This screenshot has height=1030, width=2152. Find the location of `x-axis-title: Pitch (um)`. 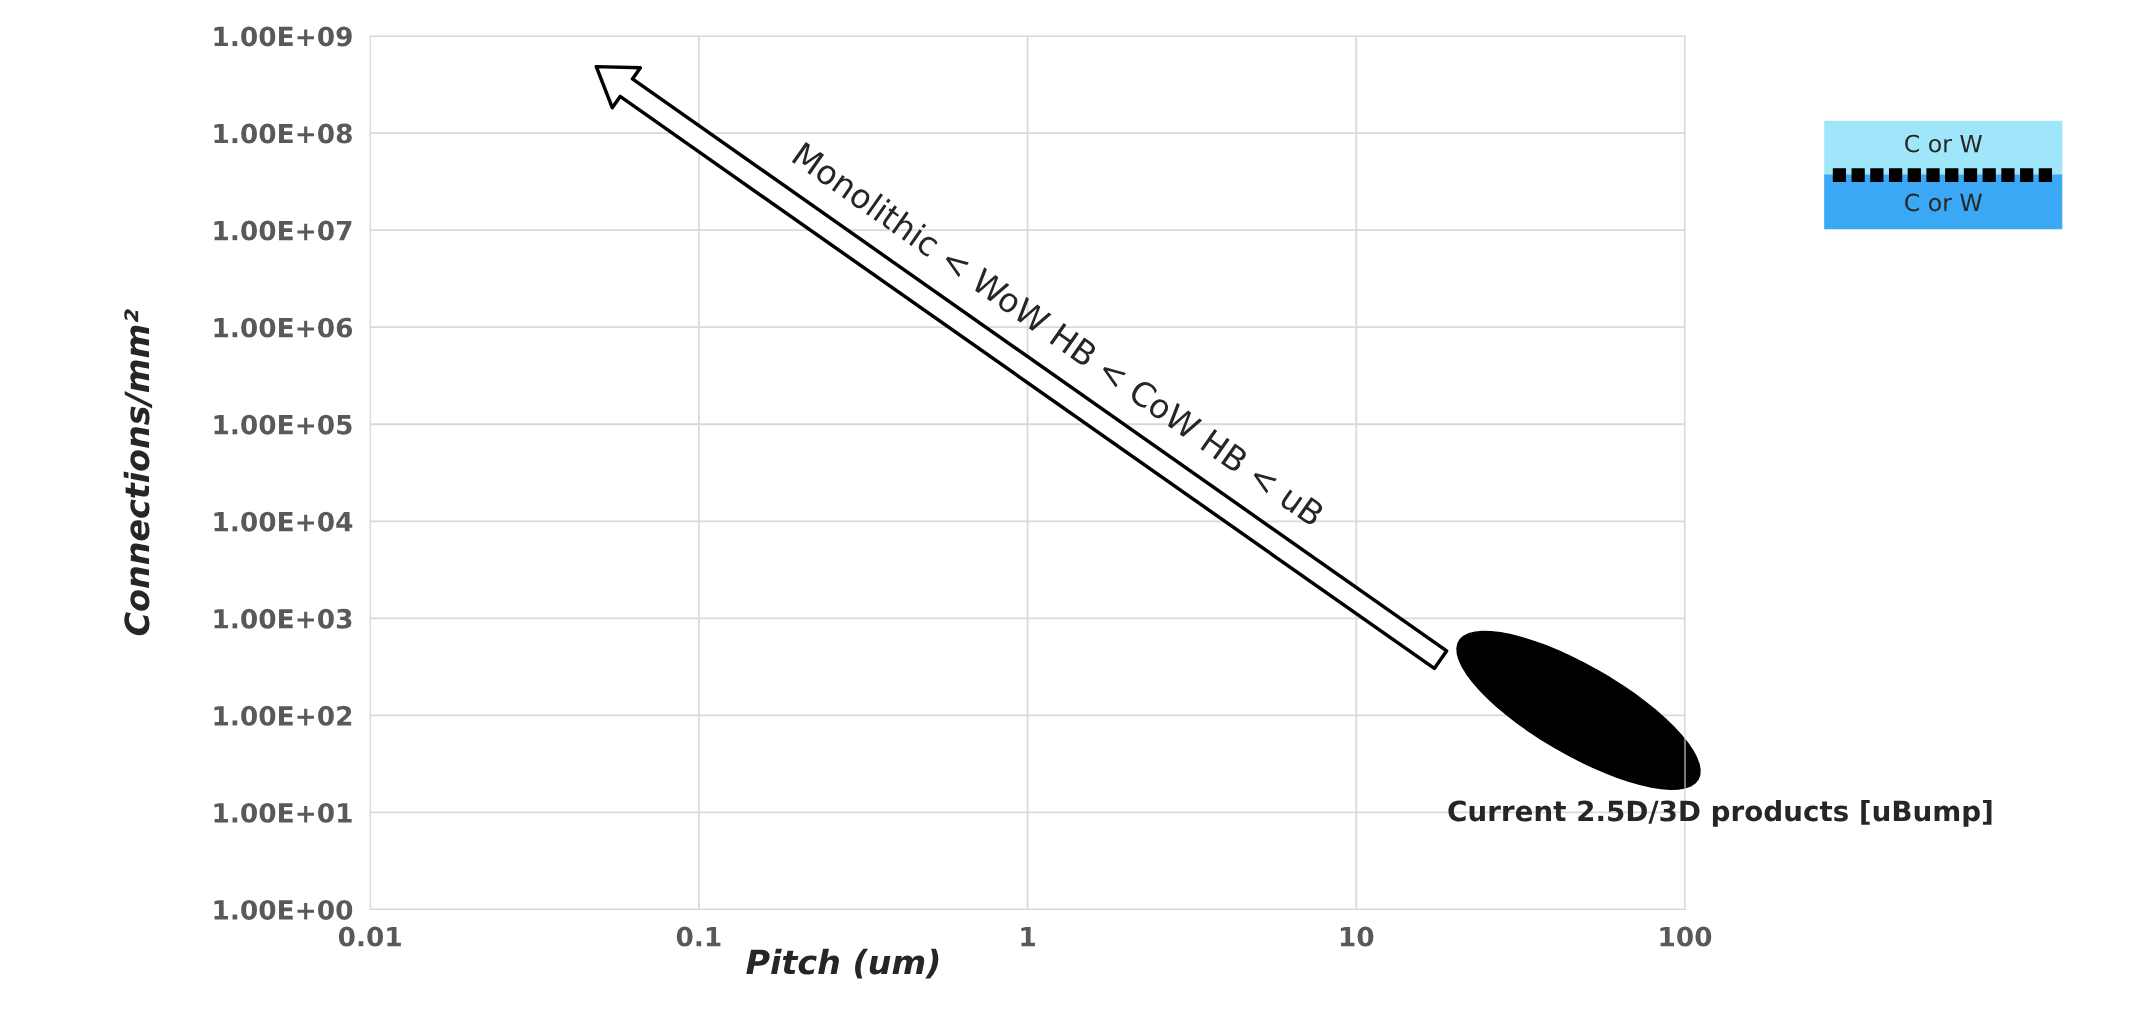

x-axis-title: Pitch (um) is located at coordinates (842, 963).